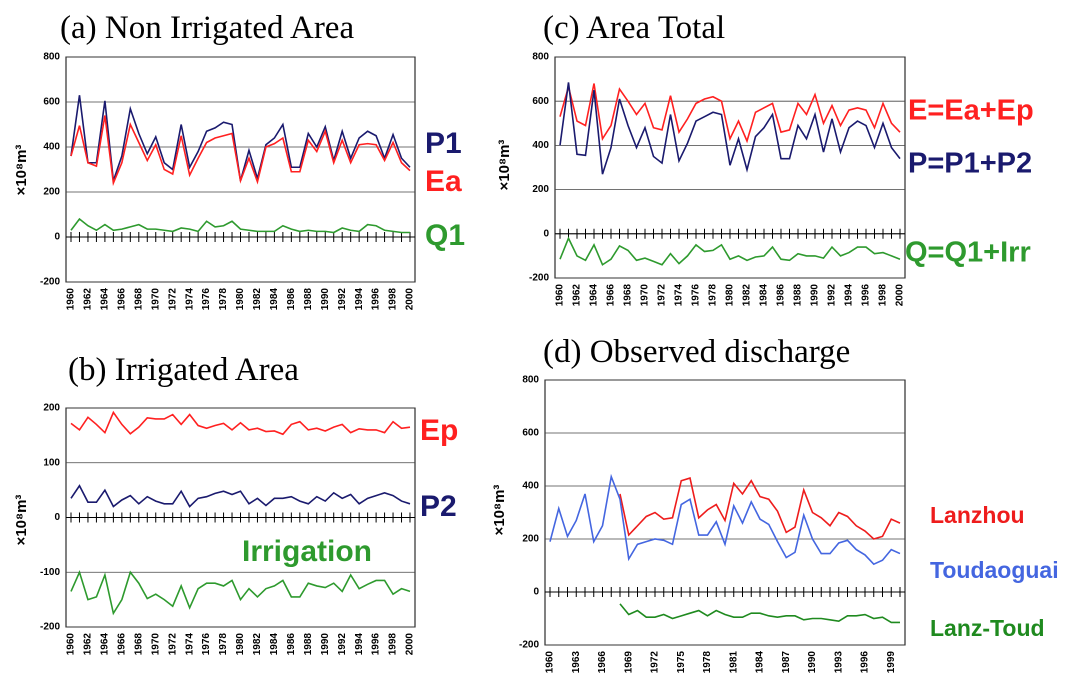 The width and height of the screenshot is (1091, 686). Describe the element at coordinates (977, 515) in the screenshot. I see `series-label: Lanzhou` at that location.